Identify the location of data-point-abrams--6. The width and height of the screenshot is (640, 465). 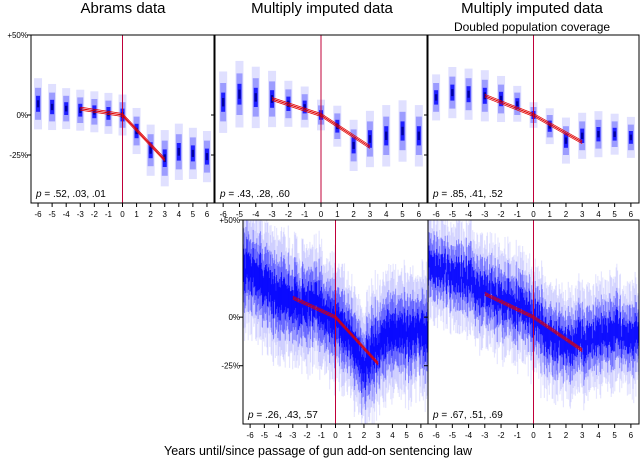
(38, 104).